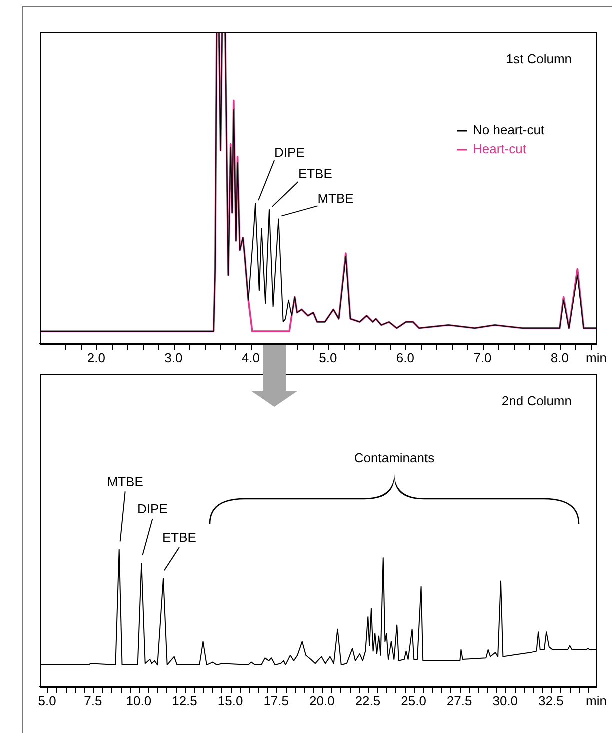 The image size is (612, 733). I want to click on legend-label: No heart-cut, so click(509, 130).